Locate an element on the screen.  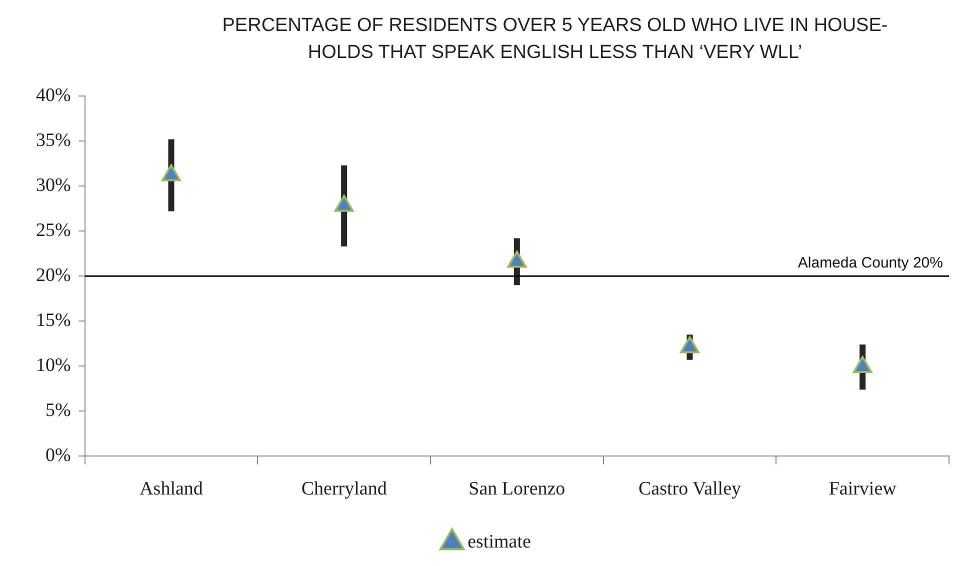
y-tick-label: 35% is located at coordinates (53, 141).